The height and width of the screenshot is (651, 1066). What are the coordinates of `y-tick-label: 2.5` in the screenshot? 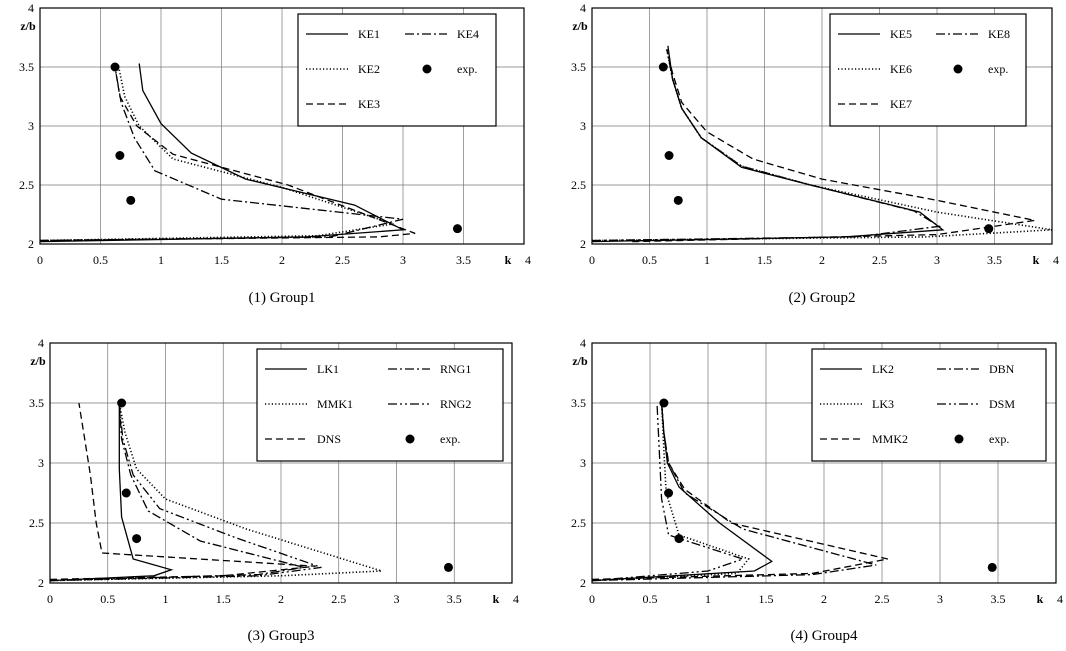 It's located at (578, 523).